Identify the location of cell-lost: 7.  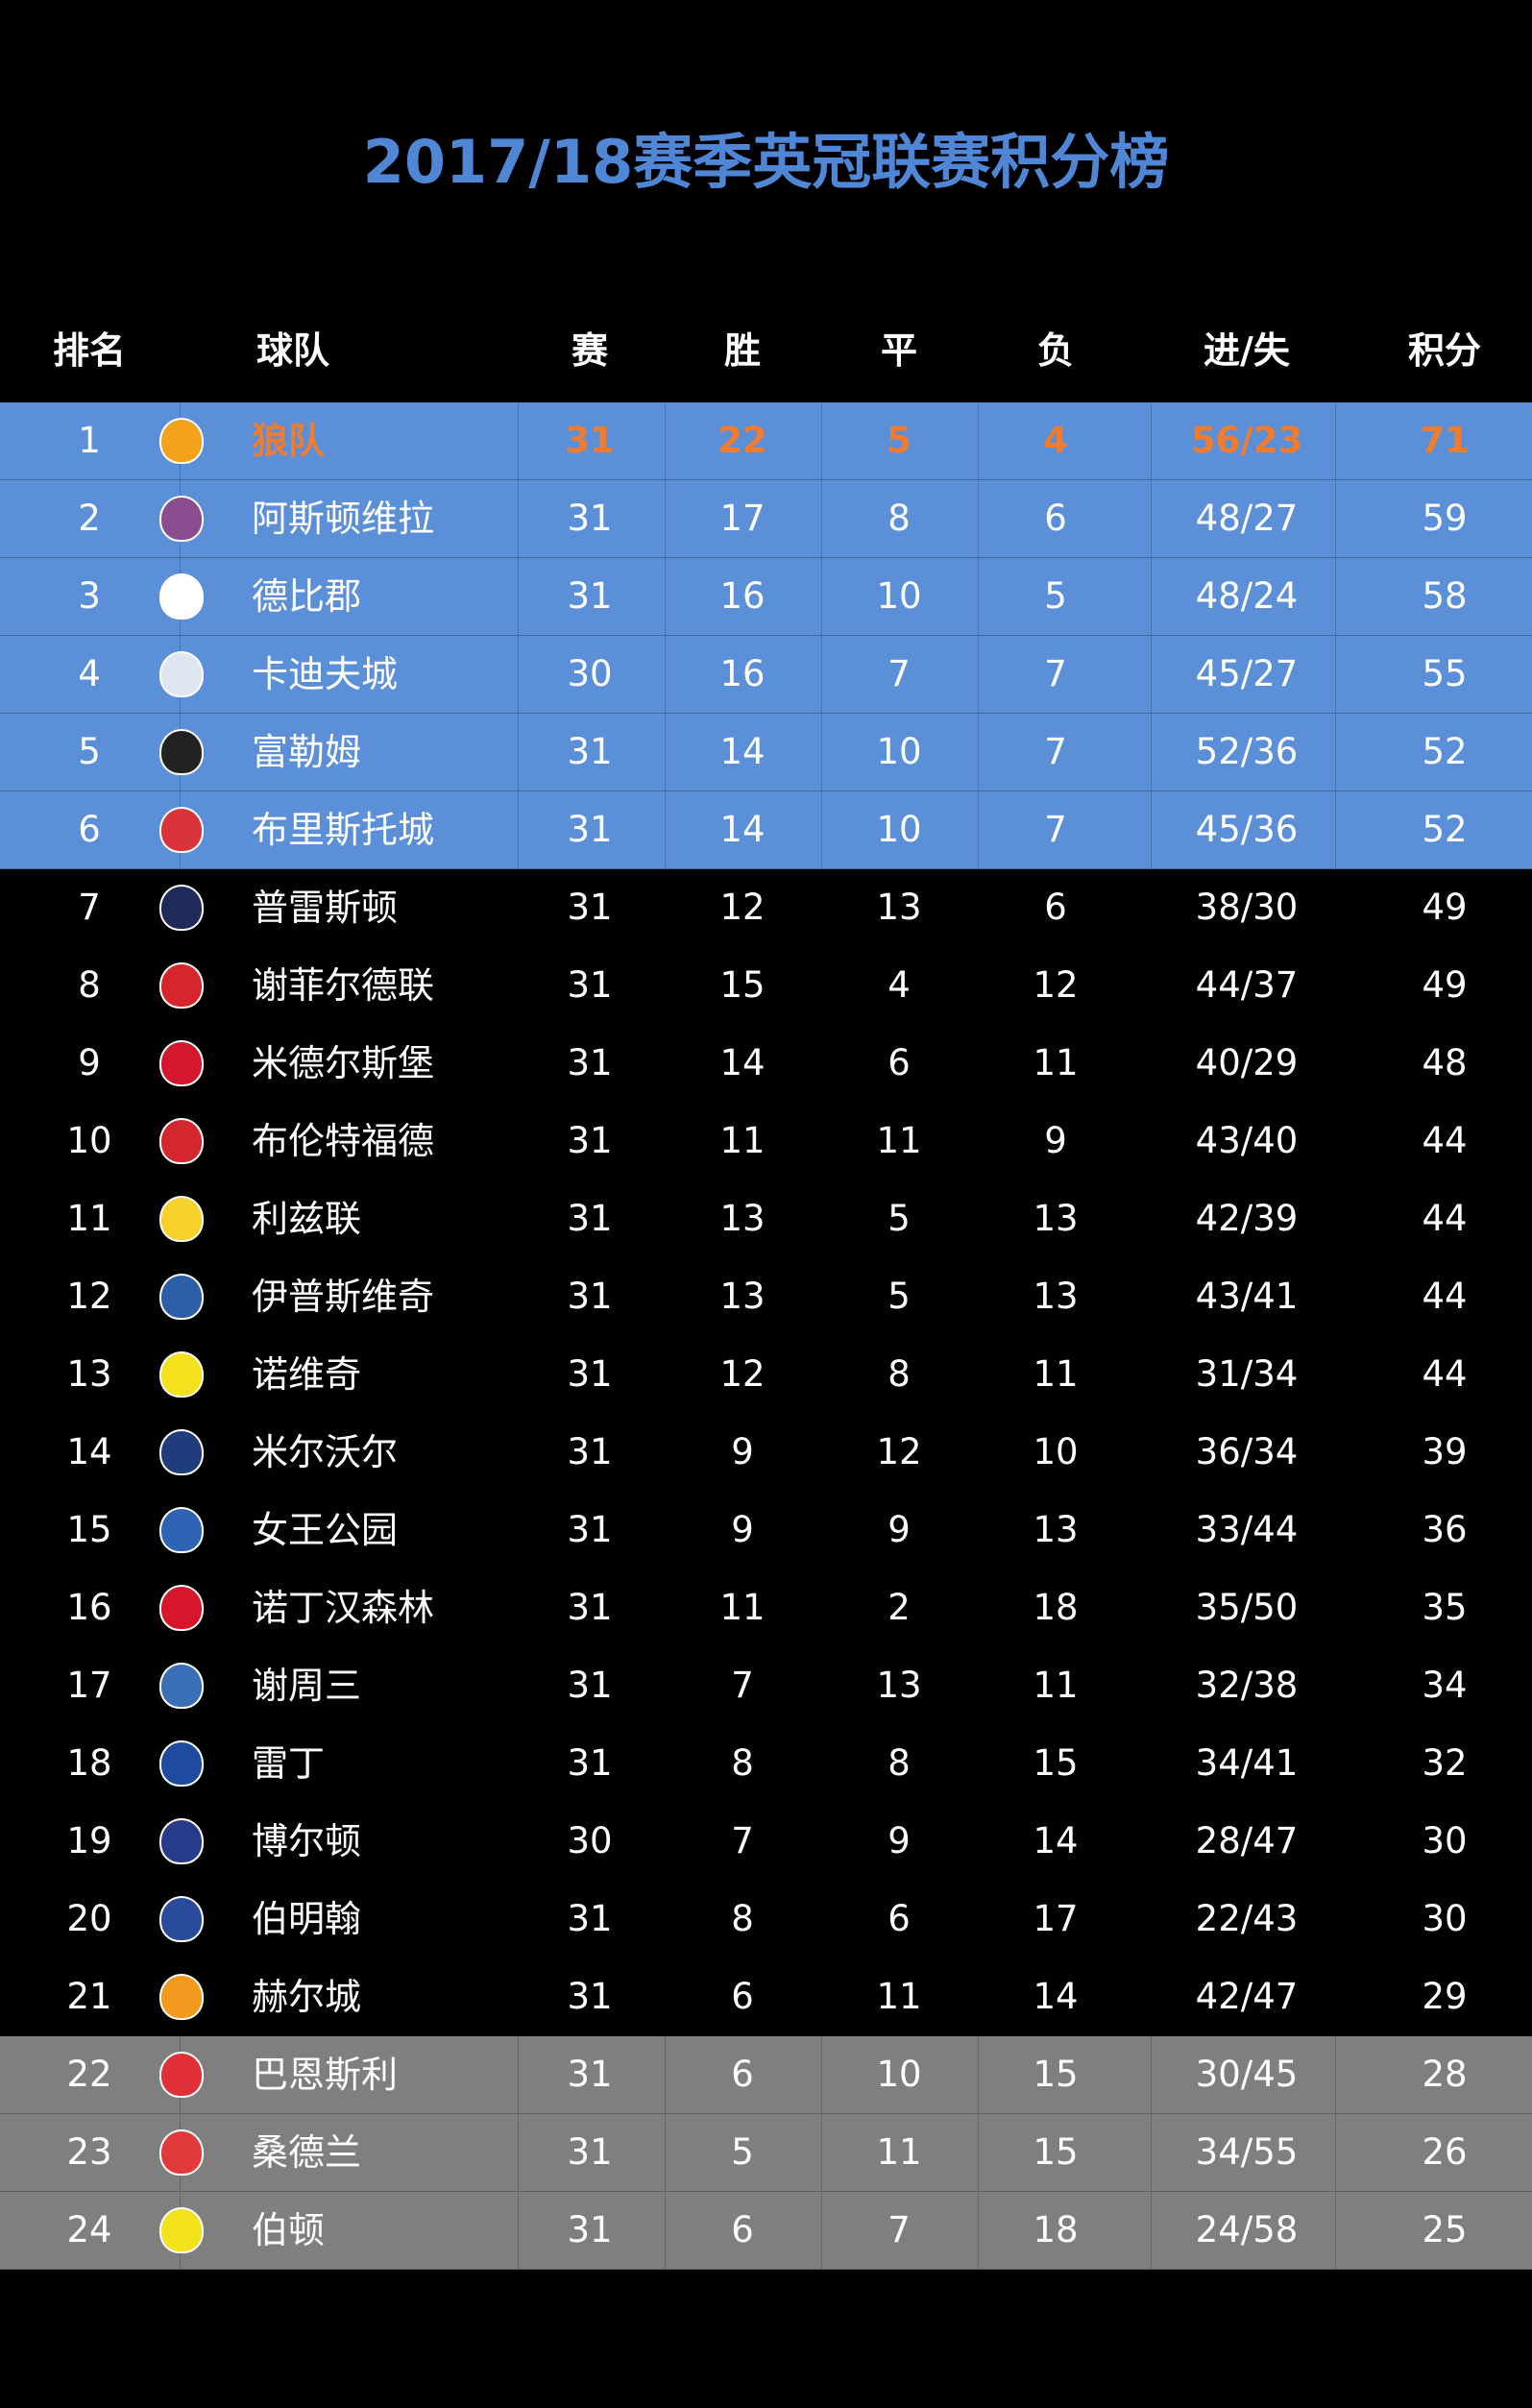
(1055, 673).